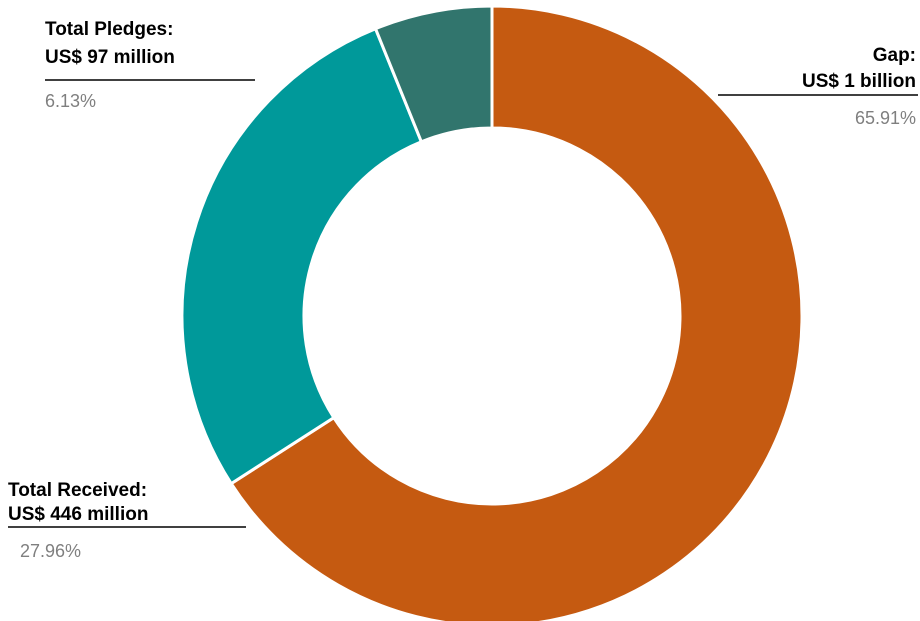 The height and width of the screenshot is (621, 920). Describe the element at coordinates (433, 74) in the screenshot. I see `slice-total-pledges` at that location.